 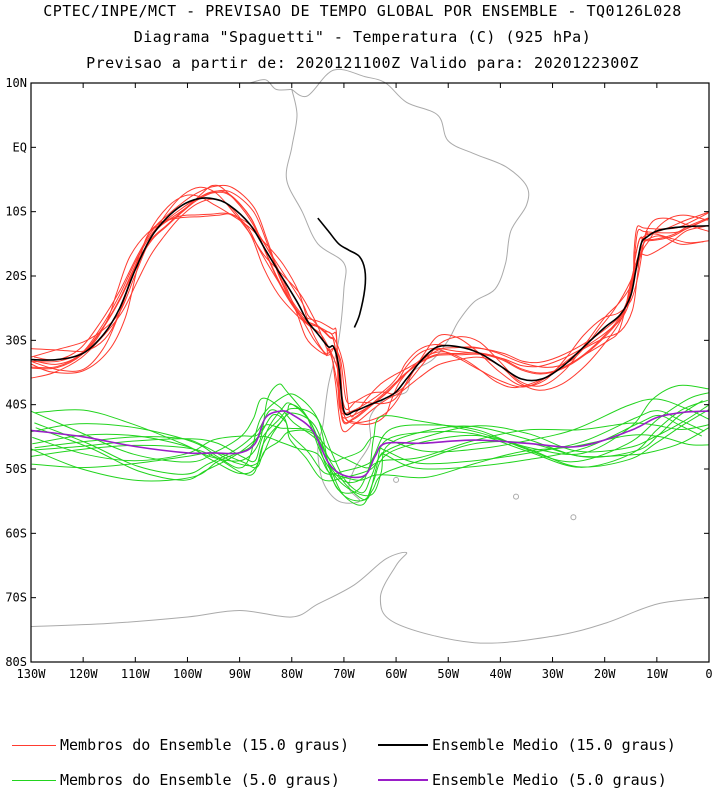 What do you see at coordinates (240, 674) in the screenshot?
I see `x-tick-label: 90W` at bounding box center [240, 674].